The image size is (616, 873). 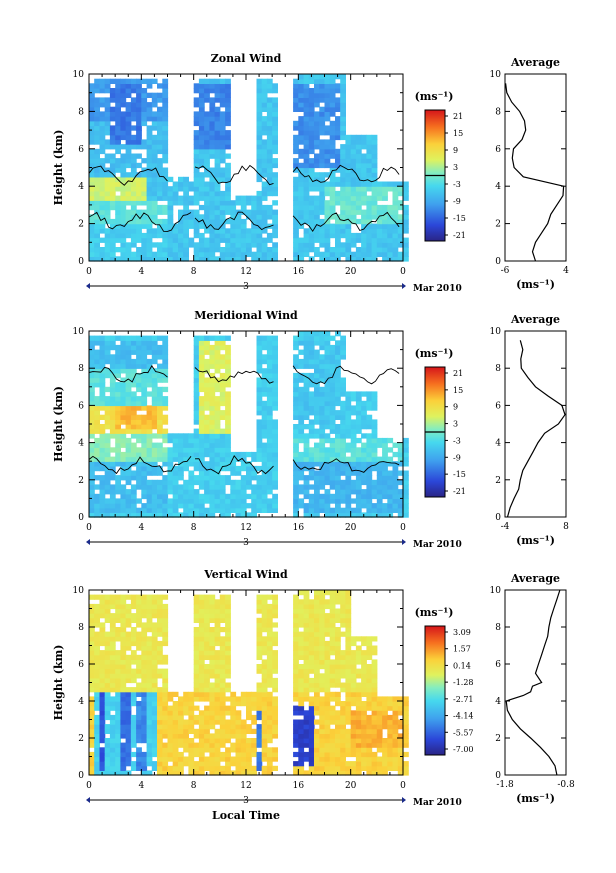 I want to click on profile-x-tick-label: -6, so click(x=505, y=271).